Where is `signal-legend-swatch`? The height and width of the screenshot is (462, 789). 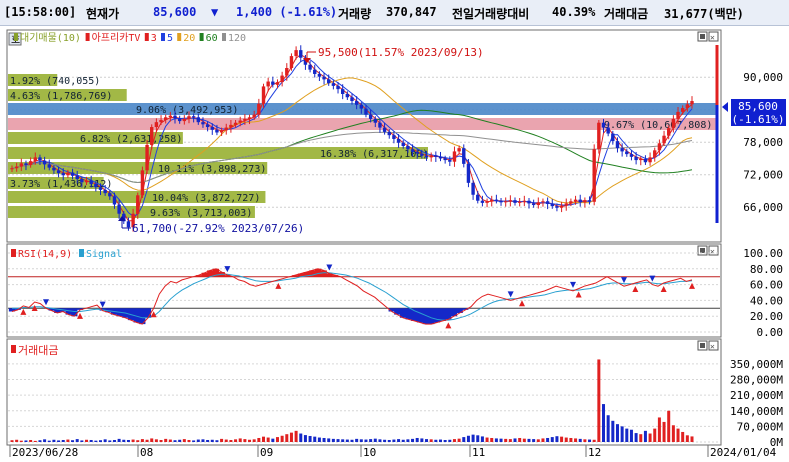 signal-legend-swatch is located at coordinates (81, 253).